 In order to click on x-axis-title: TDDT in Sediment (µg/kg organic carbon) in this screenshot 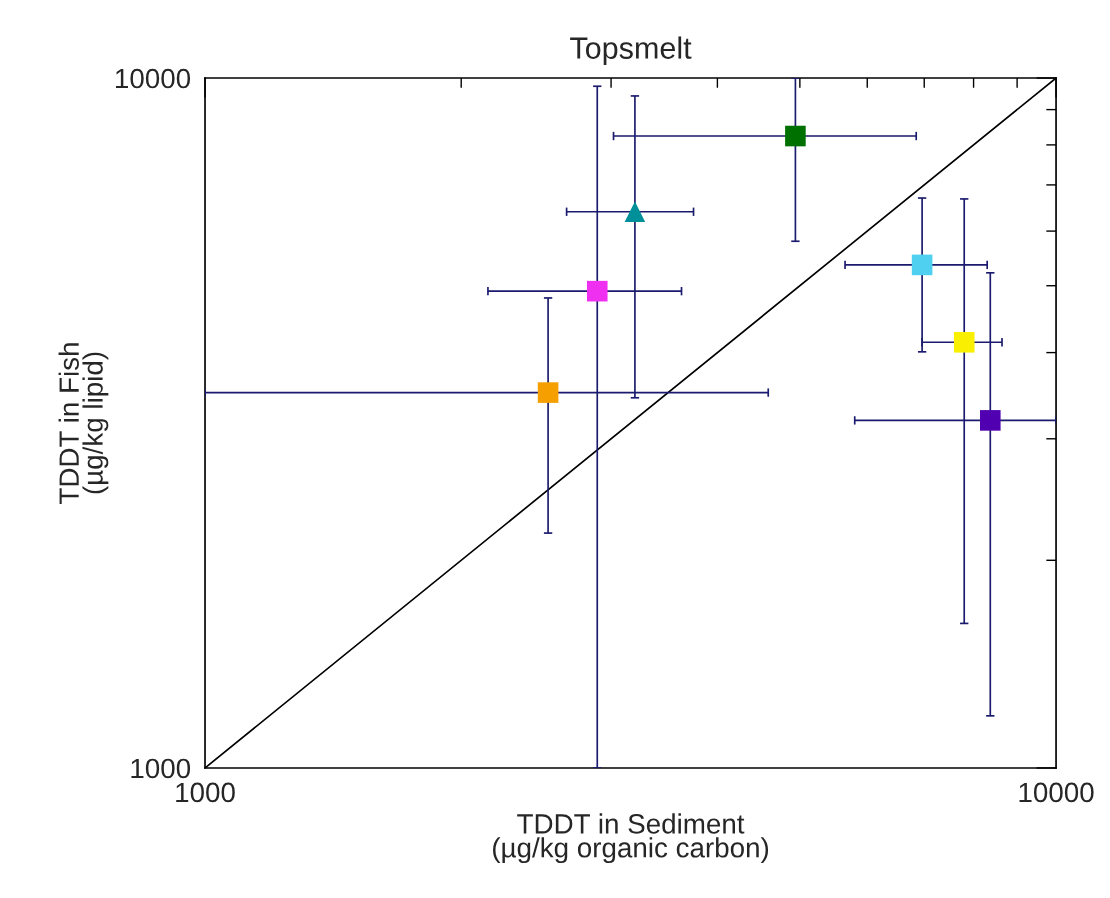, I will do `click(631, 838)`.